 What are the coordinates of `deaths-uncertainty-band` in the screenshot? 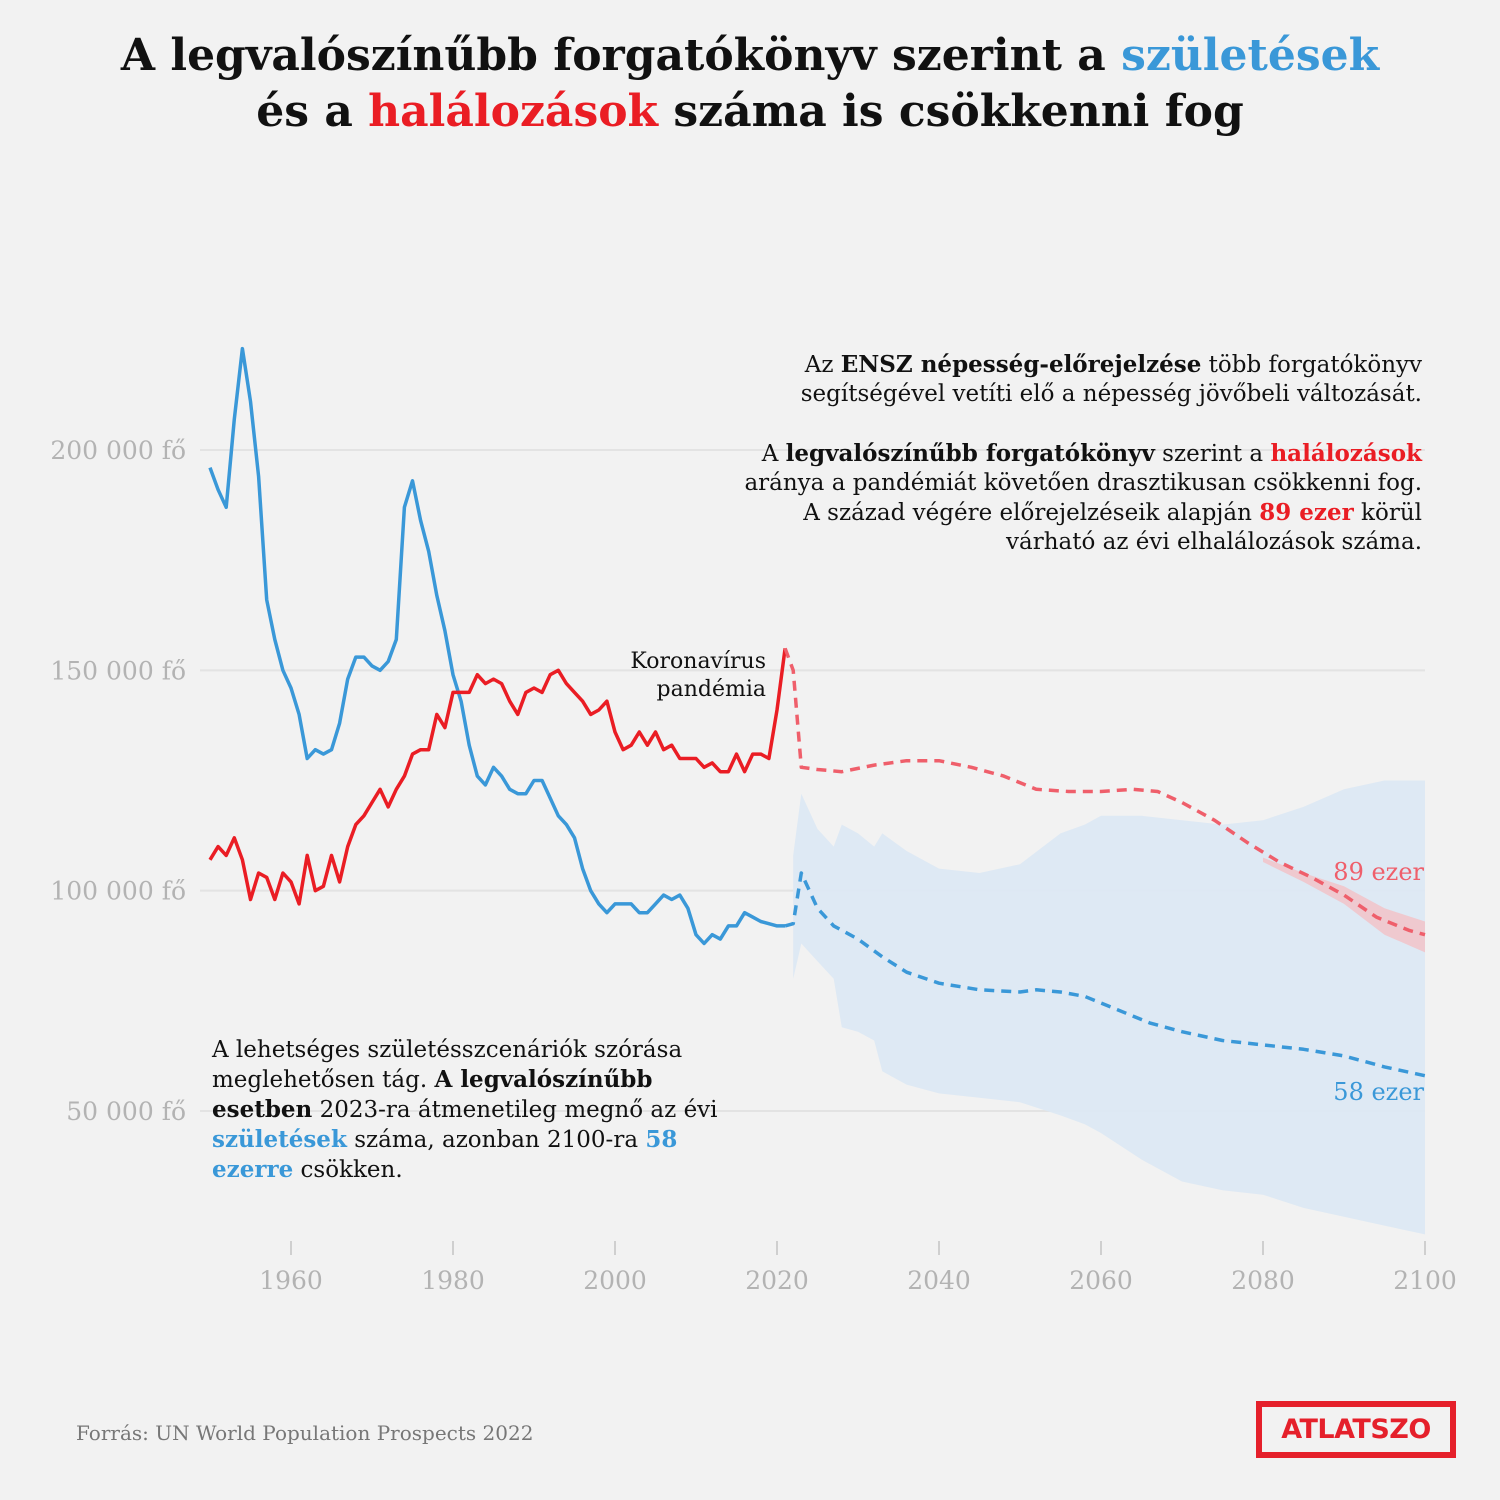 It's located at (1344, 905).